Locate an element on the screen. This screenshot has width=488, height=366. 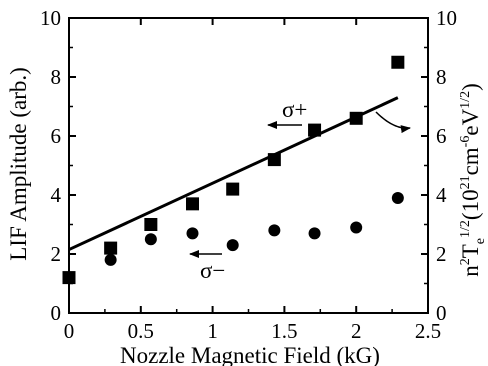
y-right-title-eV: eV is located at coordinates (470, 121).